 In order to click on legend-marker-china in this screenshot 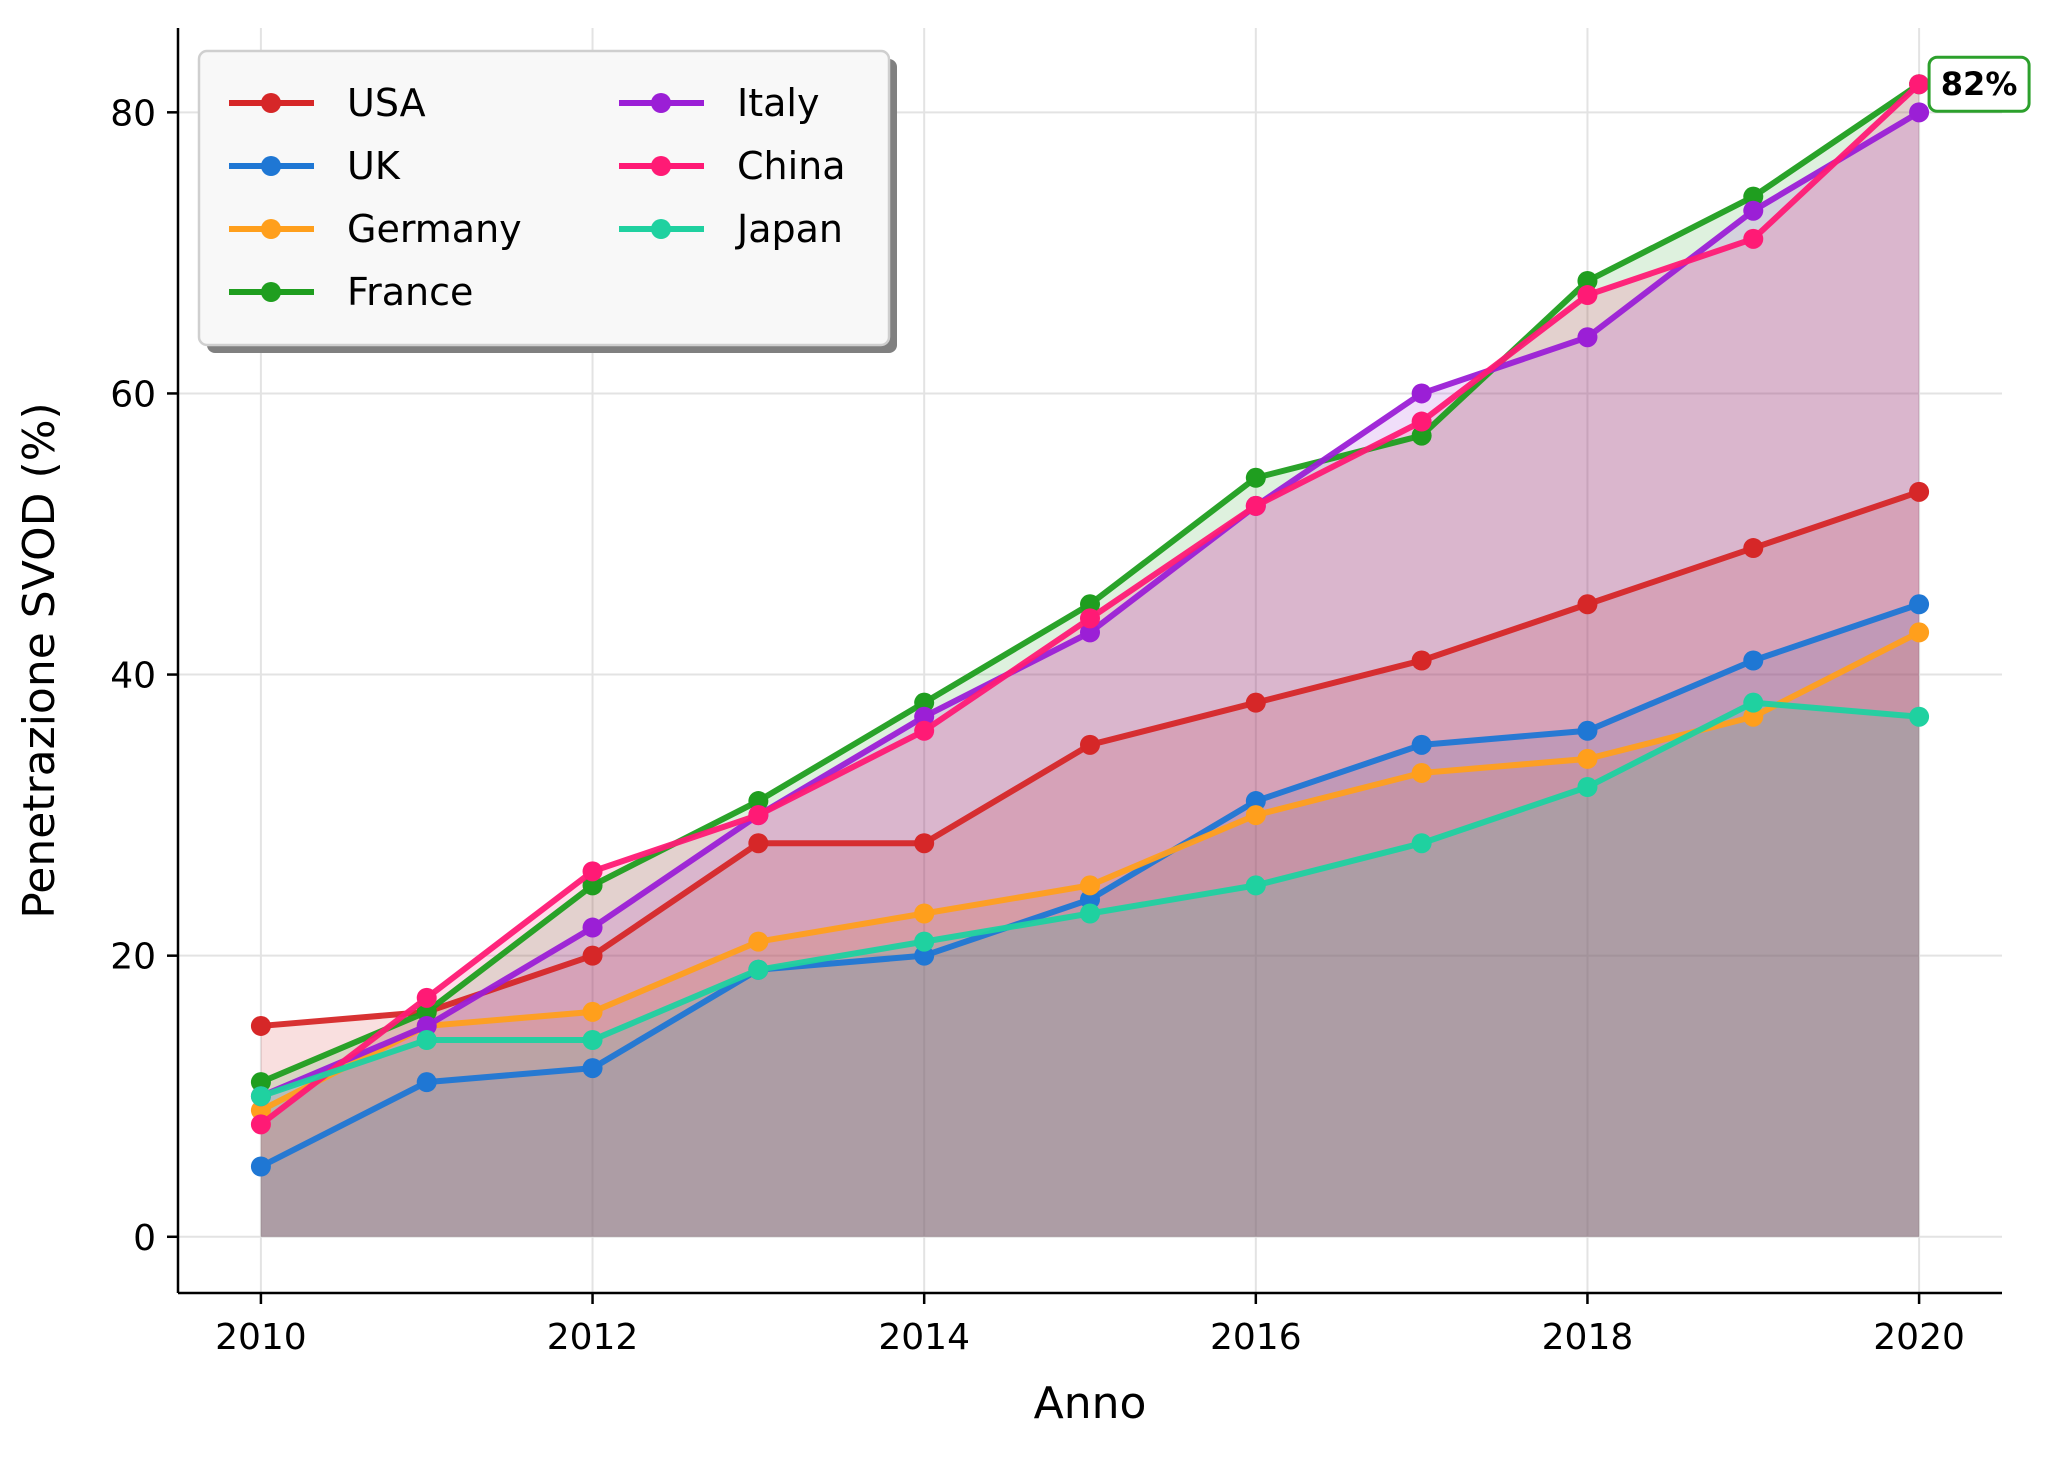, I will do `click(661, 166)`.